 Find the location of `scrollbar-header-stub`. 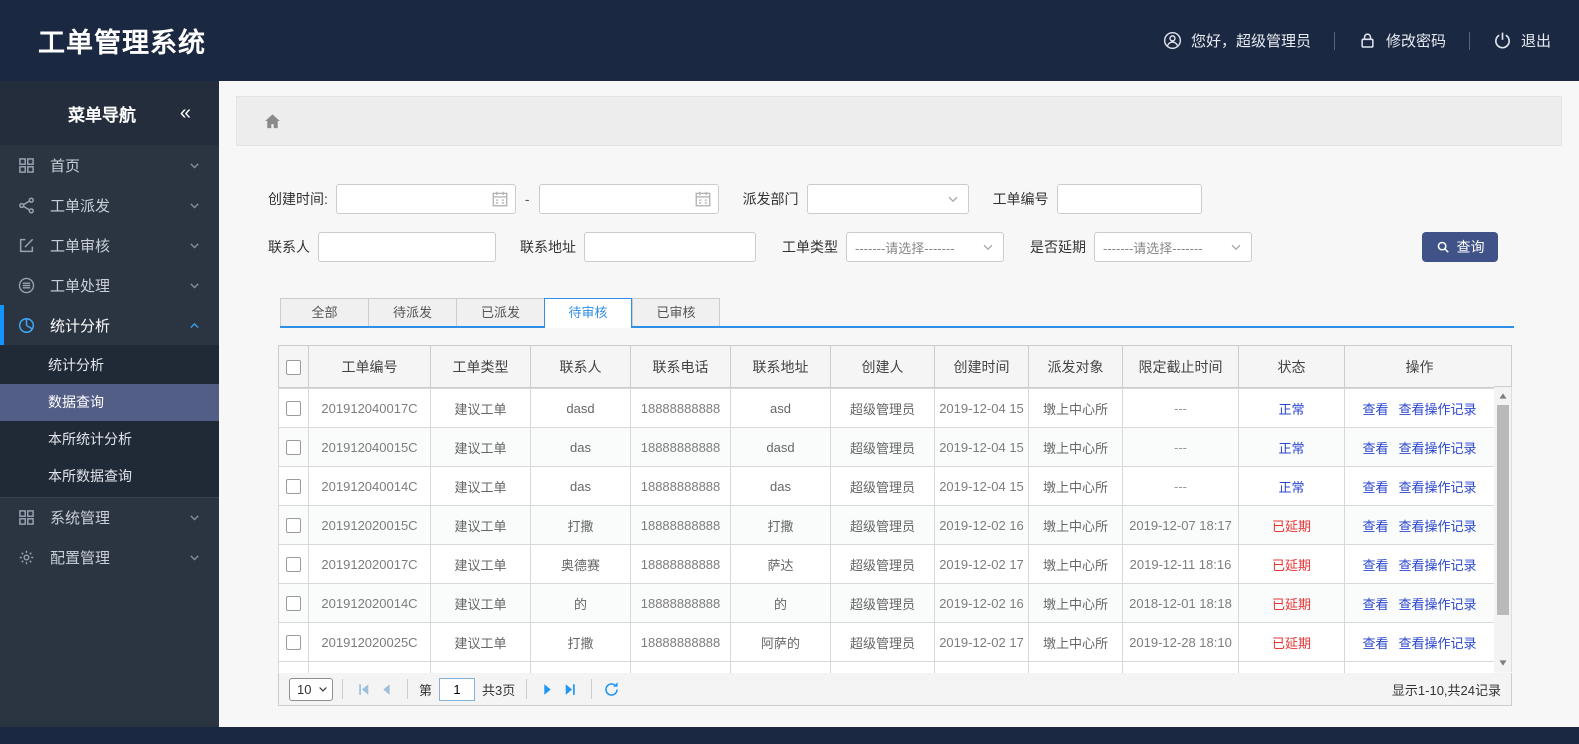

scrollbar-header-stub is located at coordinates (1503, 366).